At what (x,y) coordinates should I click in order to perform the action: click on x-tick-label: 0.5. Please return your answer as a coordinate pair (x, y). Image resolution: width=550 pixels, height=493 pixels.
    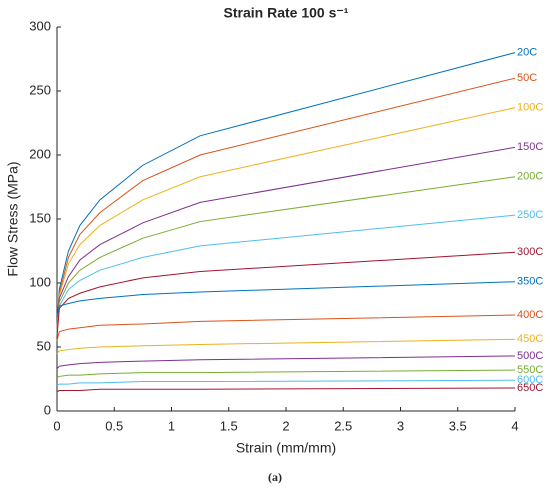
    Looking at the image, I should click on (114, 425).